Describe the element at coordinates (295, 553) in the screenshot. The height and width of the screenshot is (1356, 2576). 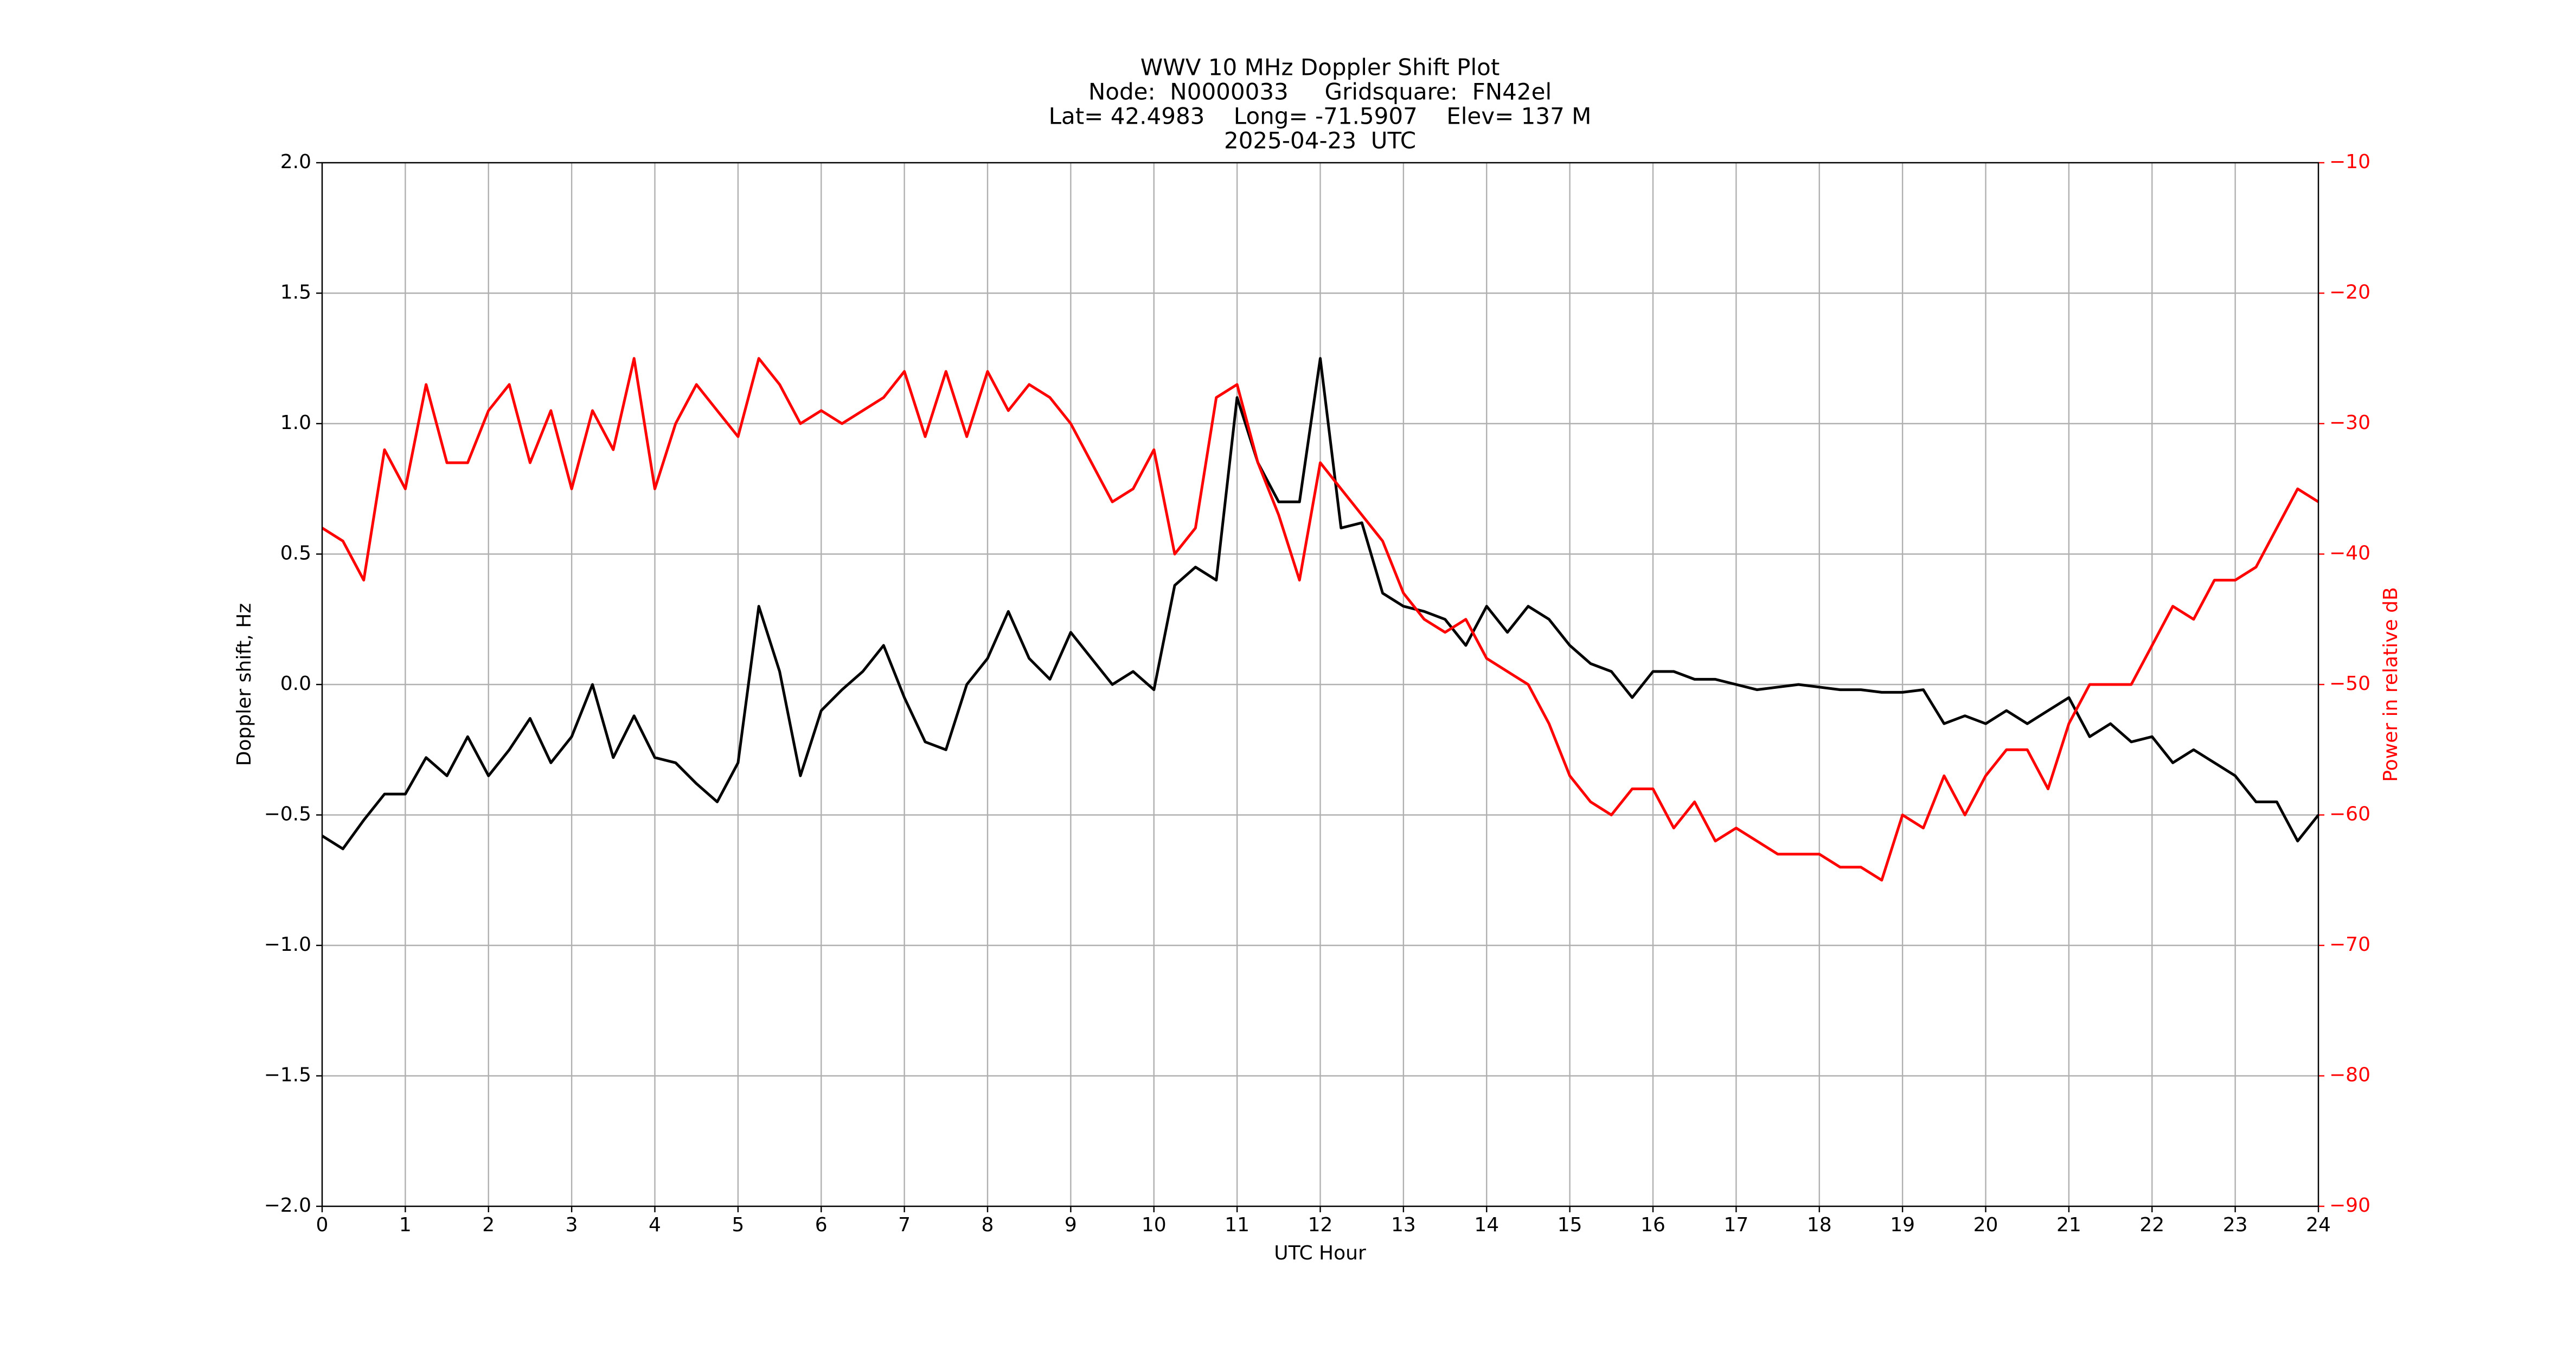
I see `y-tick-label: 0.5` at that location.